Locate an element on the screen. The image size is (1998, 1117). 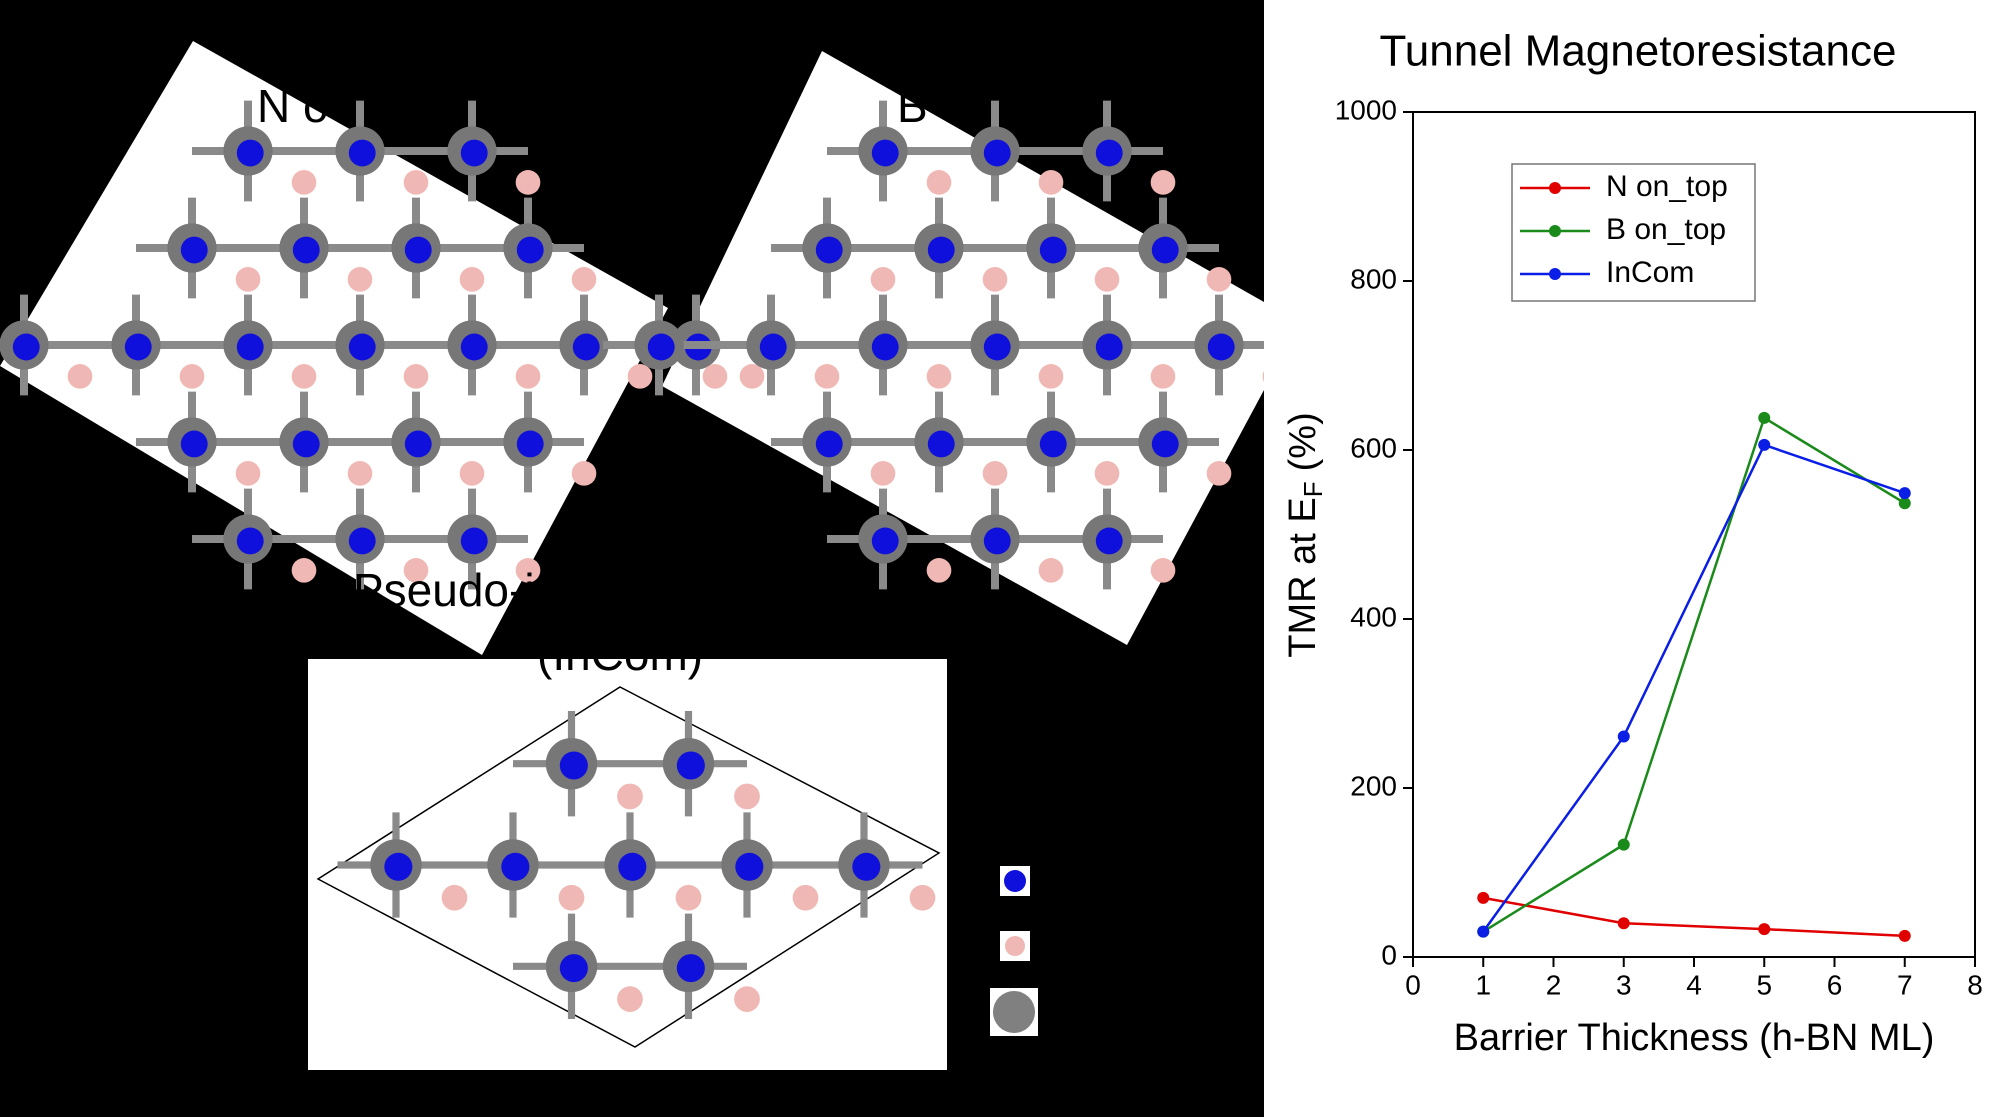
y-label-main: TMR at E is located at coordinates (1303, 577).